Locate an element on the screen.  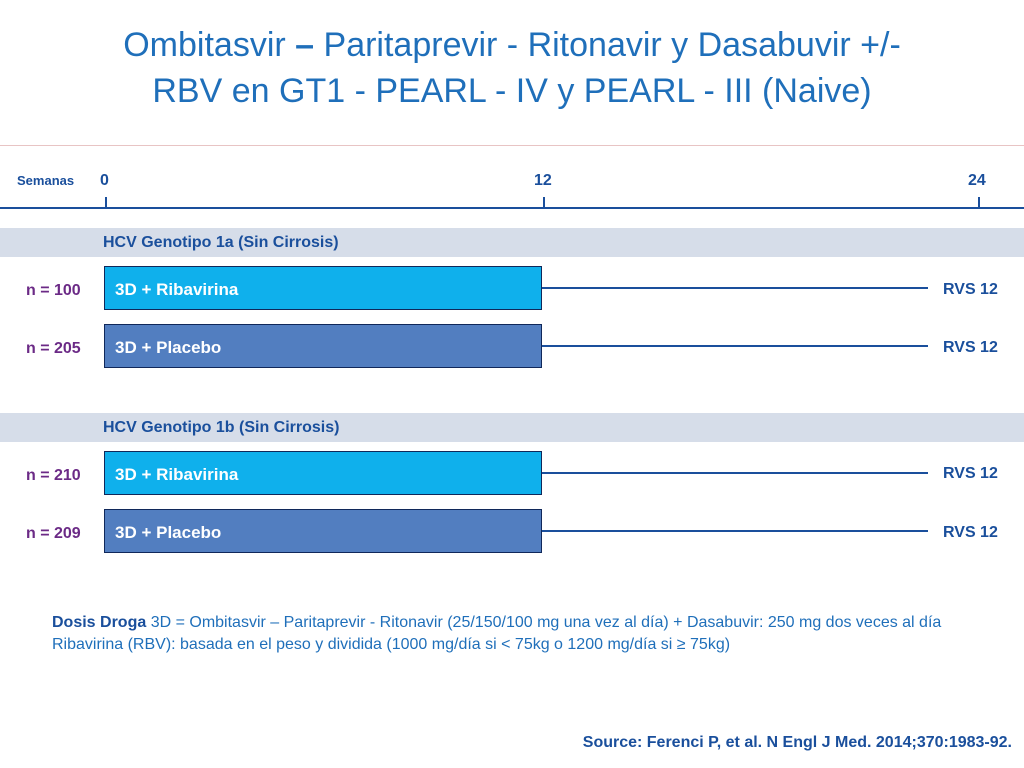
group-band-1b: HCV Genotipo 1b (Sin Cirrosis) is located at coordinates (512, 427).